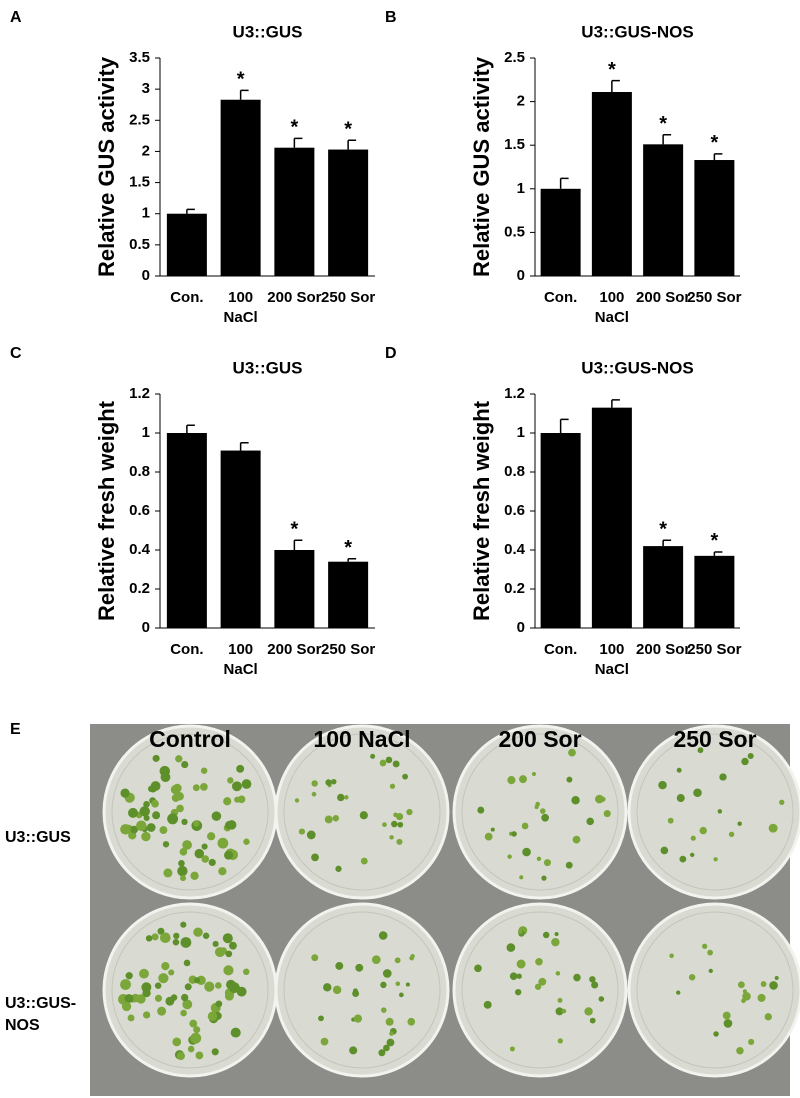  I want to click on y-tick-label: 1.2, so click(139, 393).